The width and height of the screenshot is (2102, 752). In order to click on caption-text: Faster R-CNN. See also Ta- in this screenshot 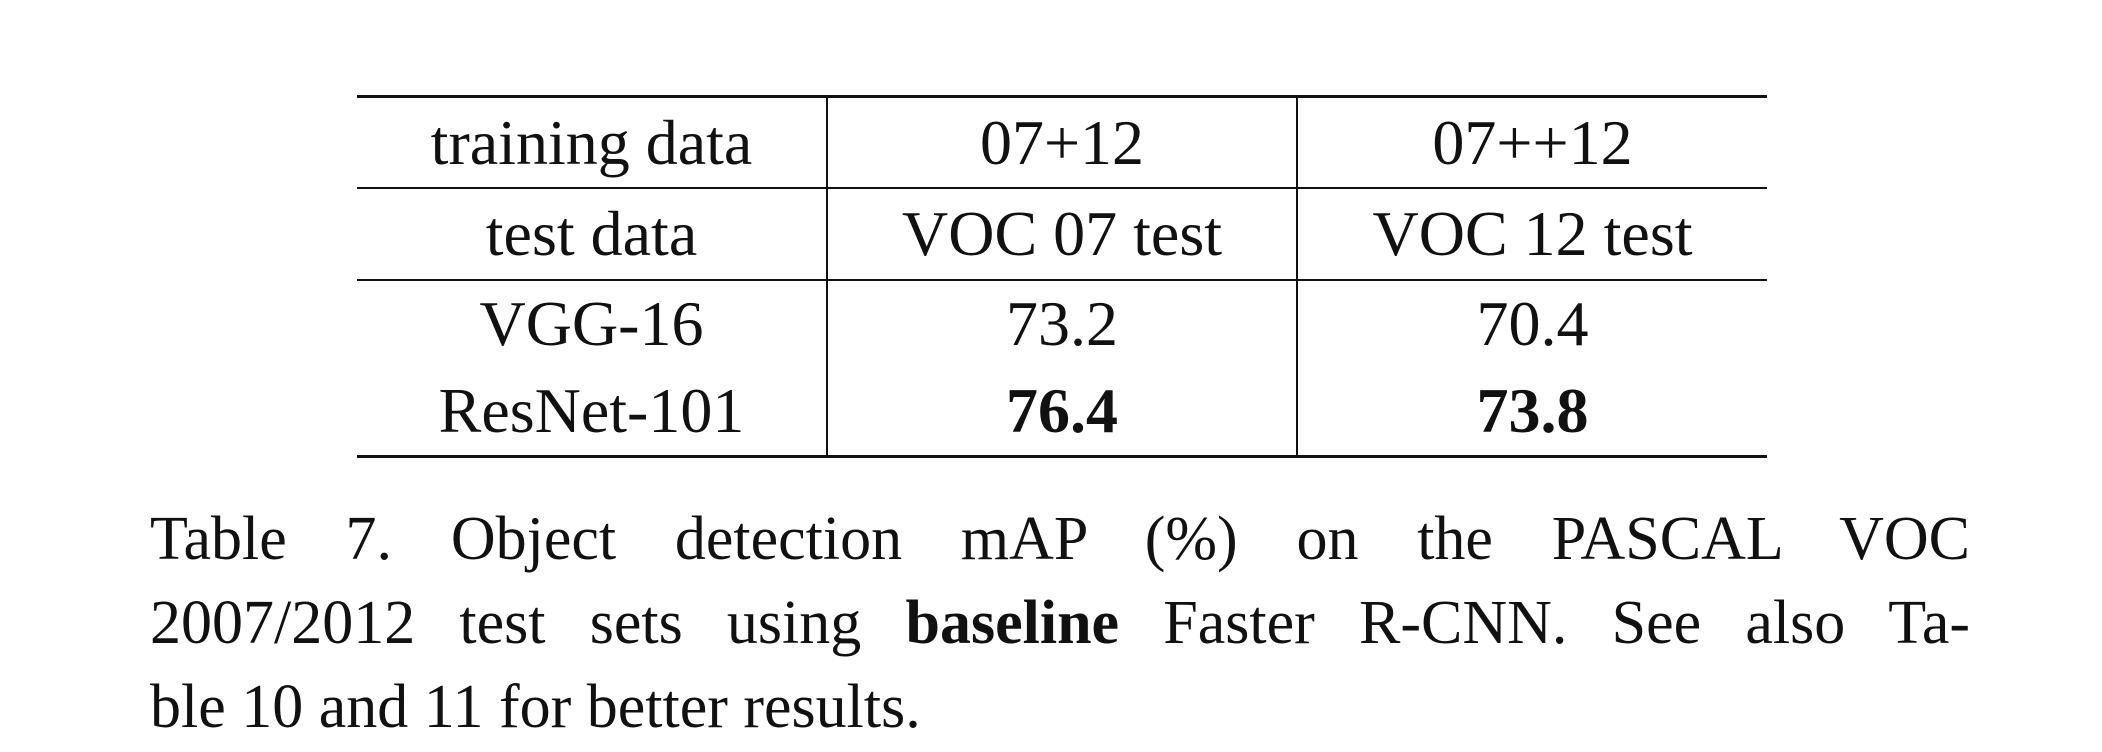, I will do `click(1544, 623)`.